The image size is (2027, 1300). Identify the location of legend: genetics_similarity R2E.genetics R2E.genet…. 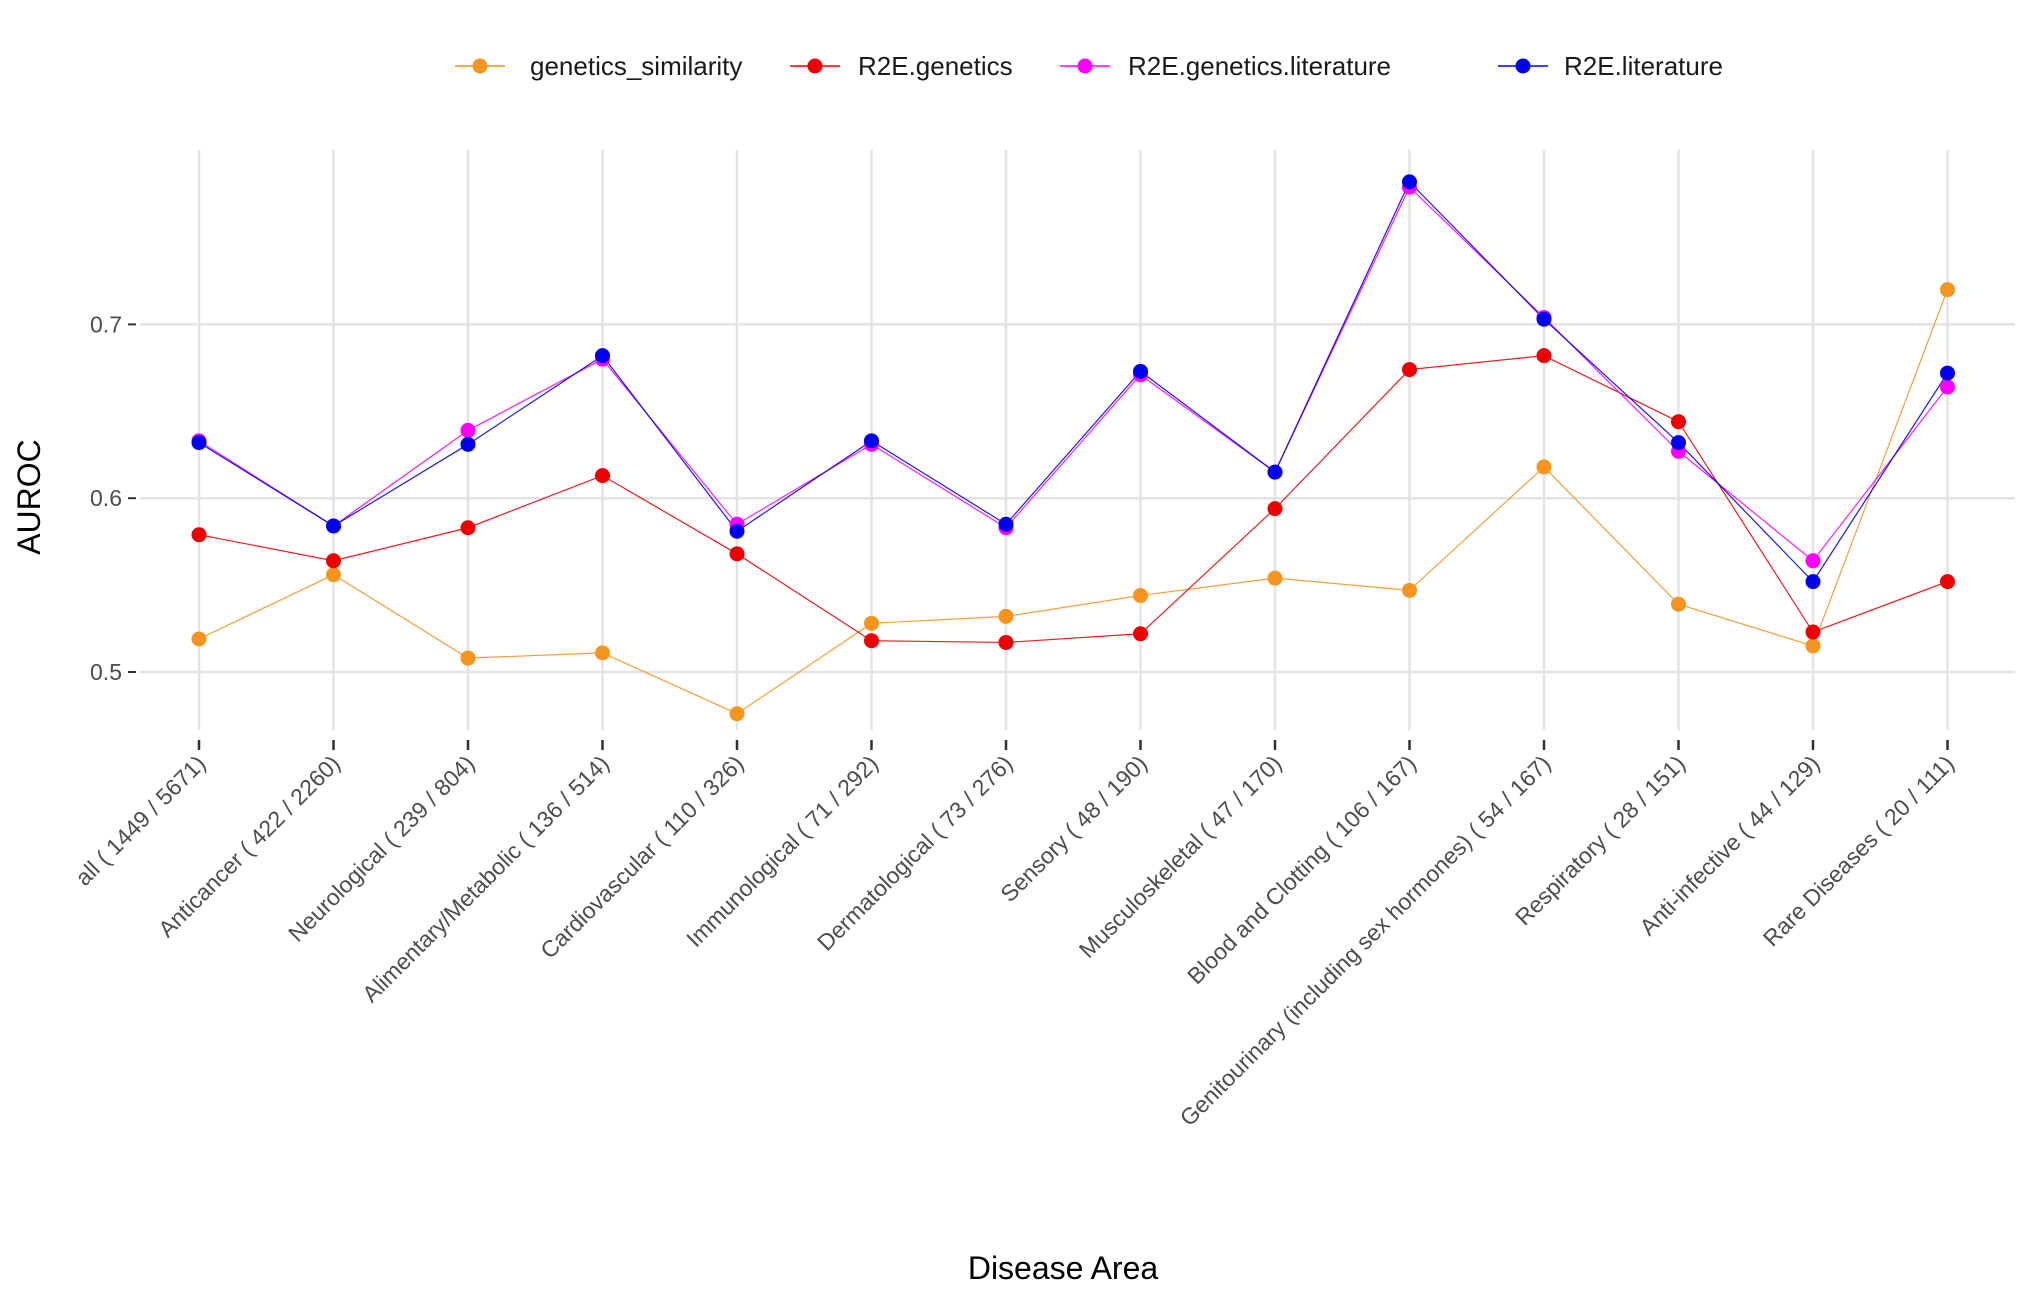
(1089, 66).